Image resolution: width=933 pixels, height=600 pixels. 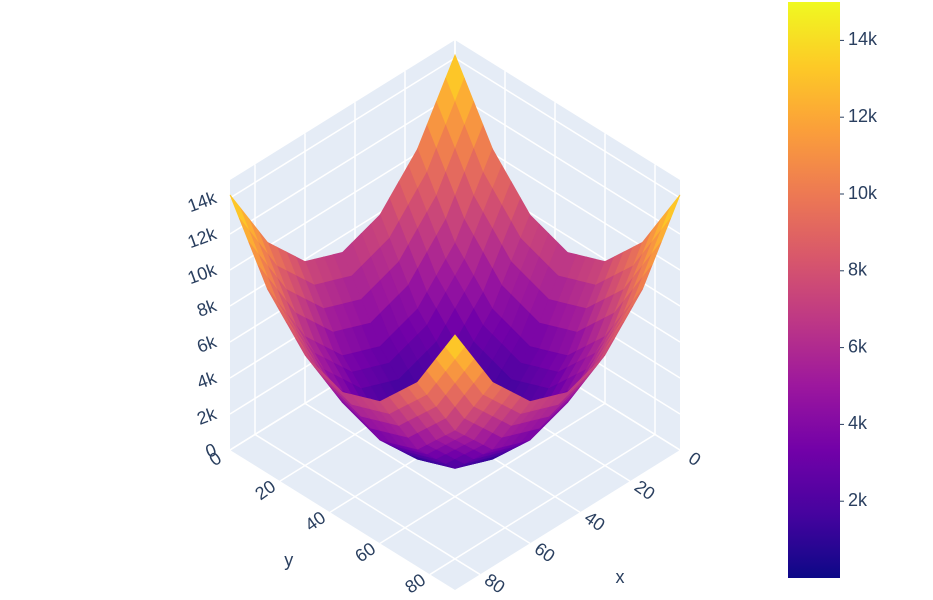 What do you see at coordinates (455, 347) in the screenshot?
I see `surface-patch` at bounding box center [455, 347].